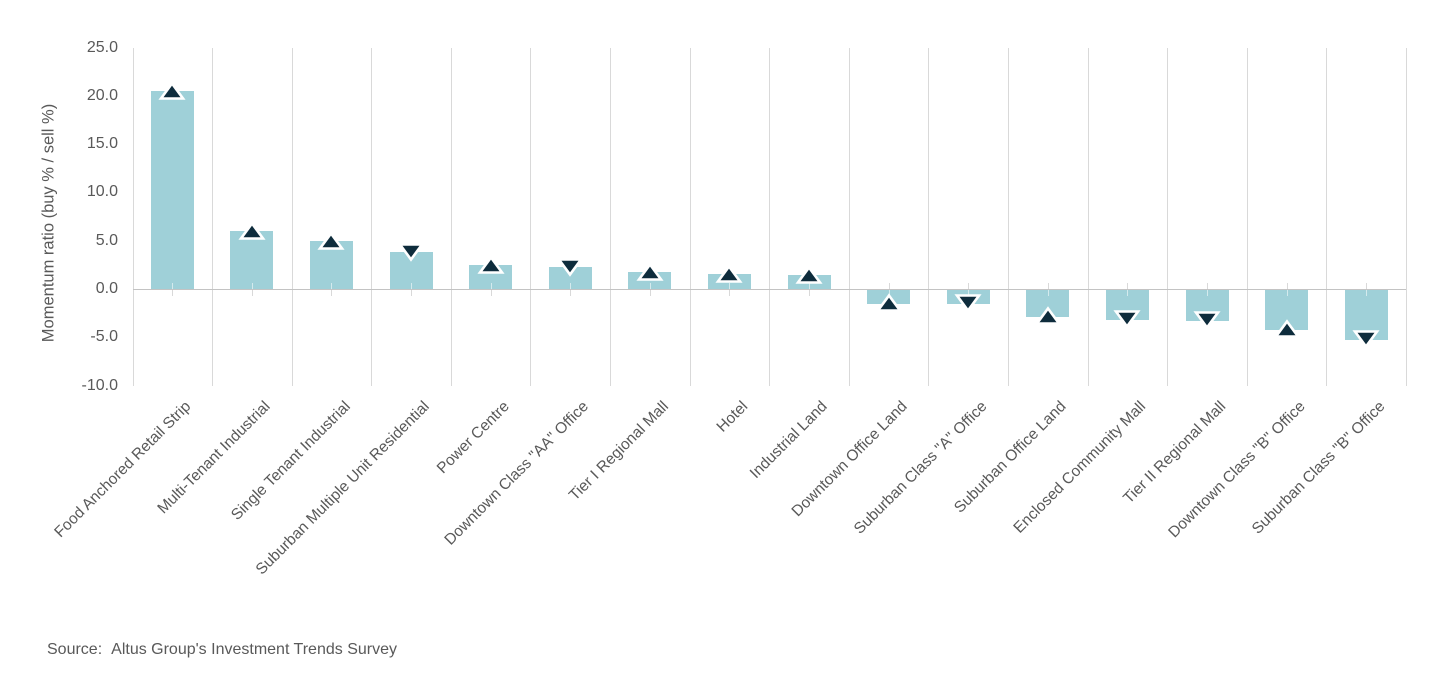 The width and height of the screenshot is (1441, 678). What do you see at coordinates (1237, 470) in the screenshot?
I see `x-axis-category-label: Downtown Class "B" Office` at bounding box center [1237, 470].